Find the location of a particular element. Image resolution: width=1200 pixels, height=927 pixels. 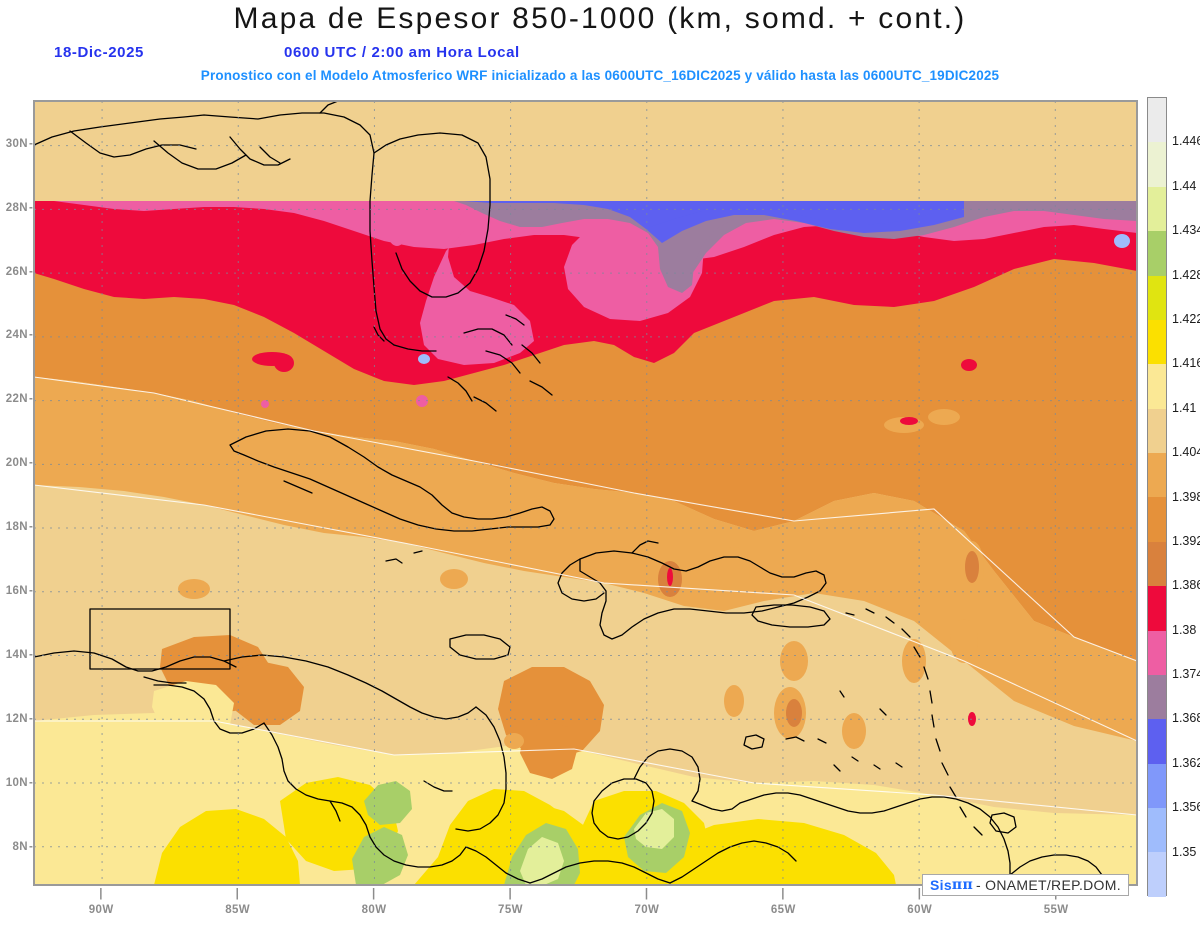

lon-tick-label: 60W is located at coordinates (920, 910).